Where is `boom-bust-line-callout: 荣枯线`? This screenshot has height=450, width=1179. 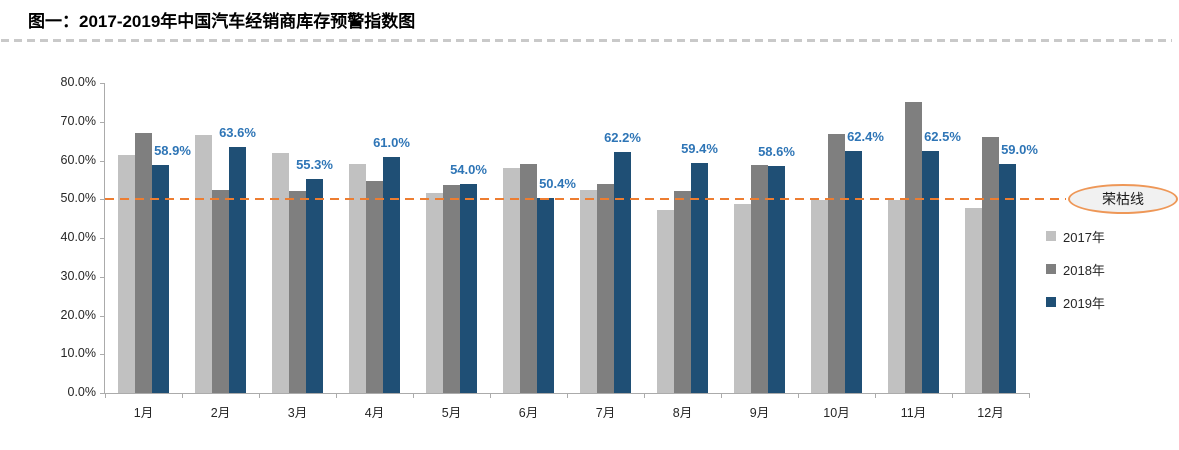
boom-bust-line-callout: 荣枯线 is located at coordinates (1123, 199).